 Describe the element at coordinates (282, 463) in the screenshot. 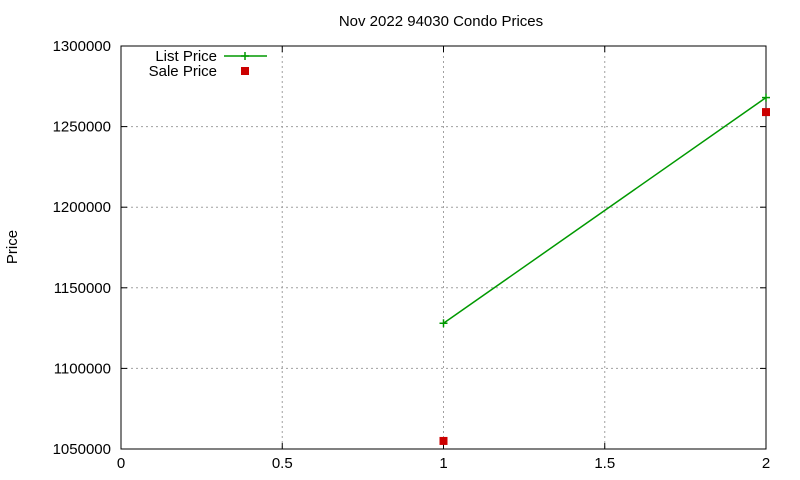

I see `x-tick-label: 0.5` at that location.